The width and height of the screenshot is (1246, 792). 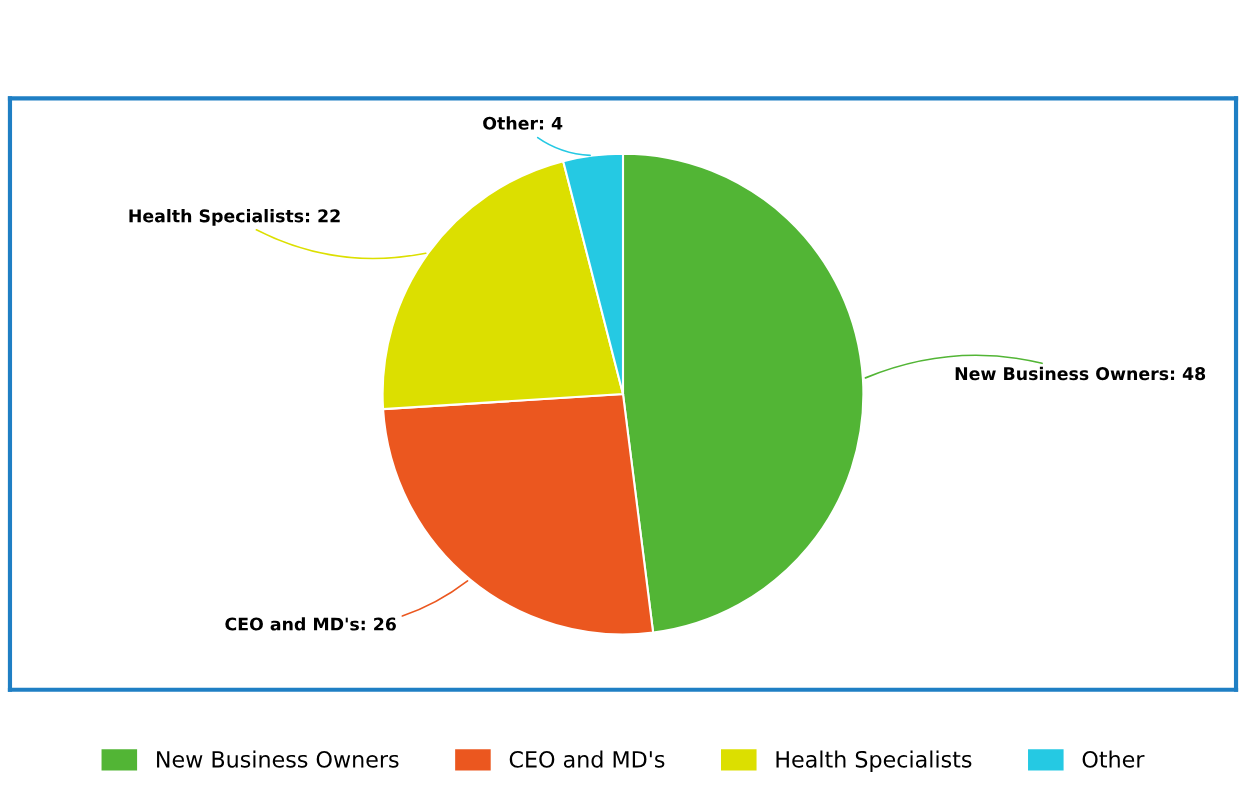 I want to click on legend-label: Other, so click(x=1113, y=759).